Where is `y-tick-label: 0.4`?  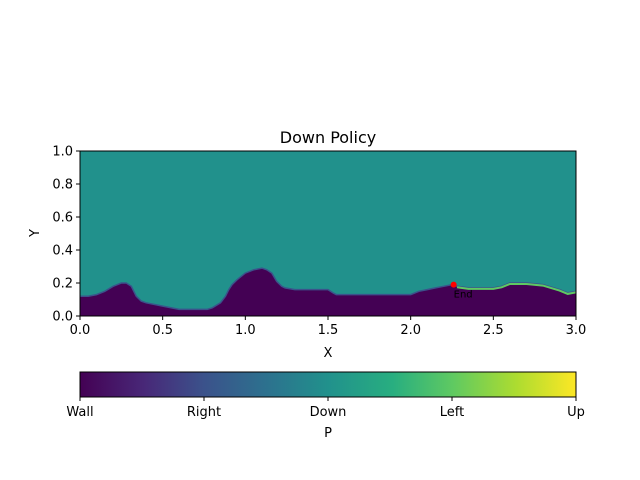
y-tick-label: 0.4 is located at coordinates (62, 251).